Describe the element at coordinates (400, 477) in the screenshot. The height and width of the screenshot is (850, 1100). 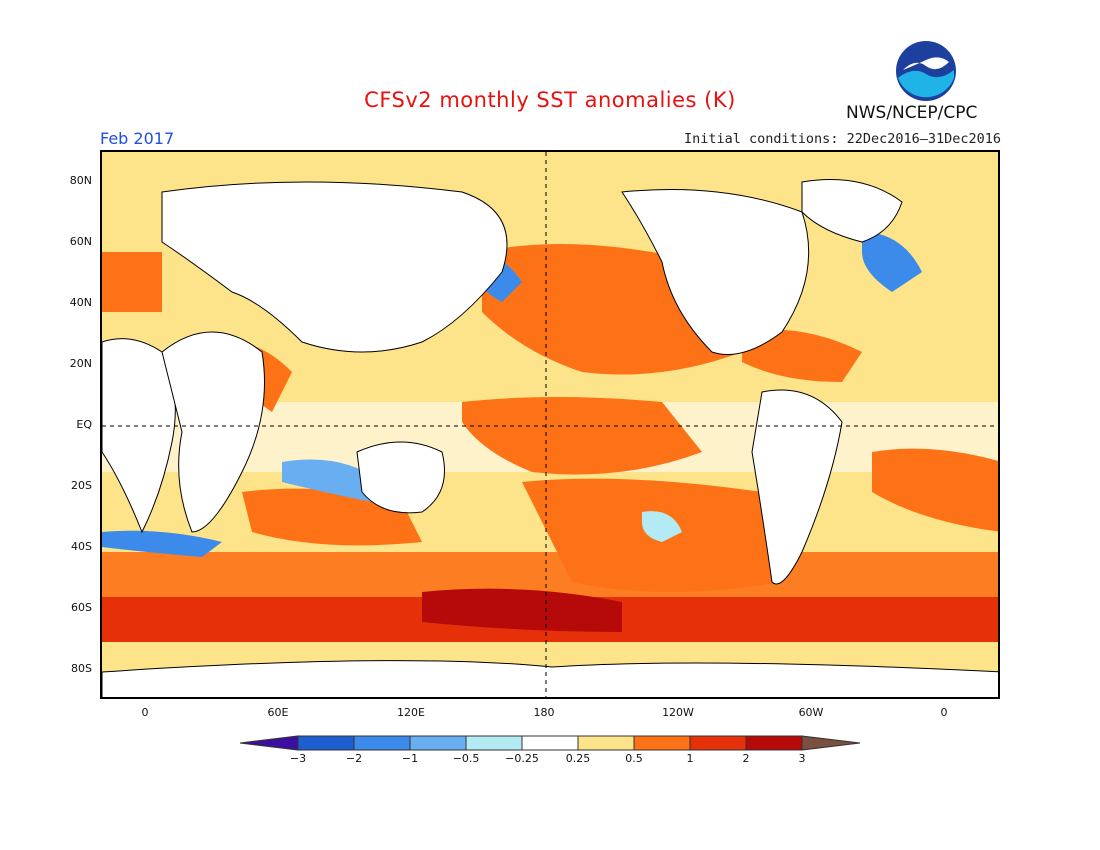
I see `continent-australia` at that location.